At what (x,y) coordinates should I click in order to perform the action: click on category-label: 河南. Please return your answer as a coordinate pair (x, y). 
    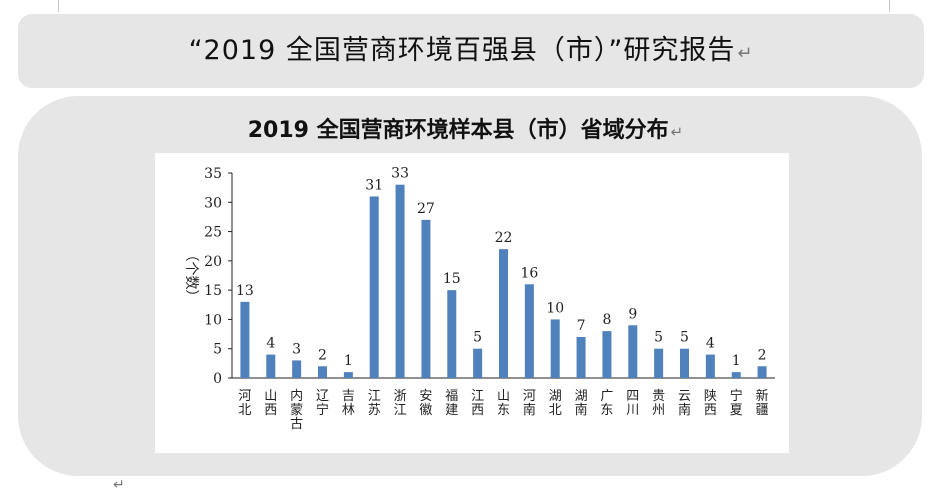
    Looking at the image, I should click on (529, 403).